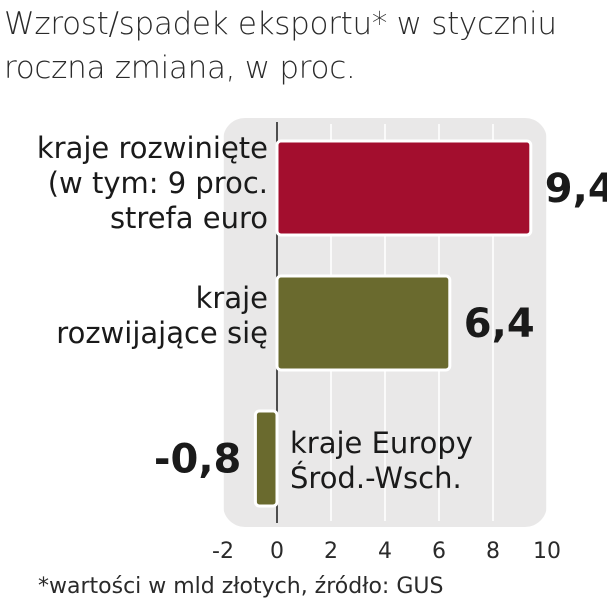  I want to click on bar-value-label: 9,4, so click(576, 189).